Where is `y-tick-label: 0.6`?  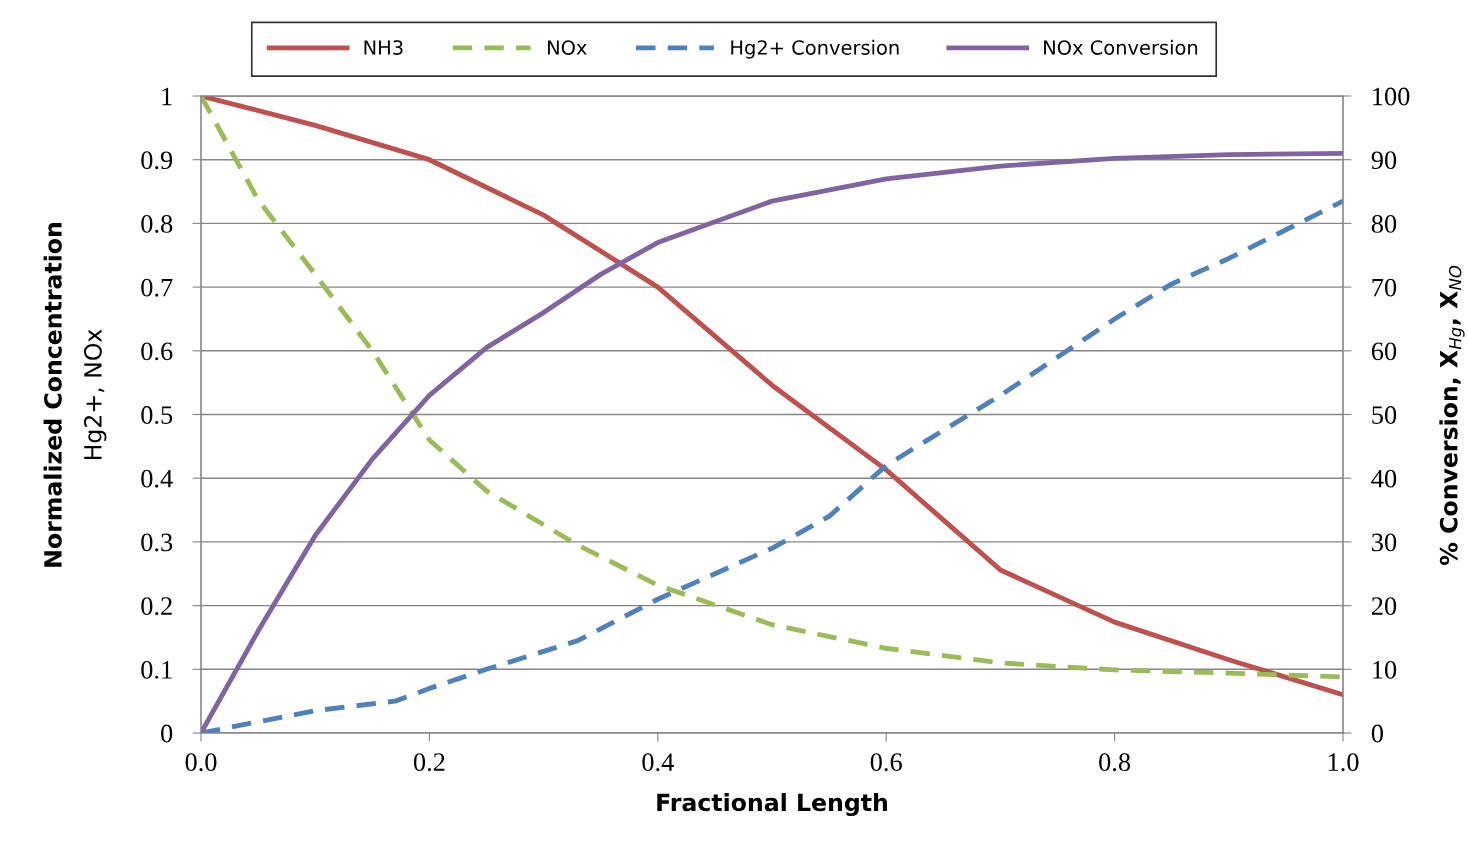
y-tick-label: 0.6 is located at coordinates (157, 351).